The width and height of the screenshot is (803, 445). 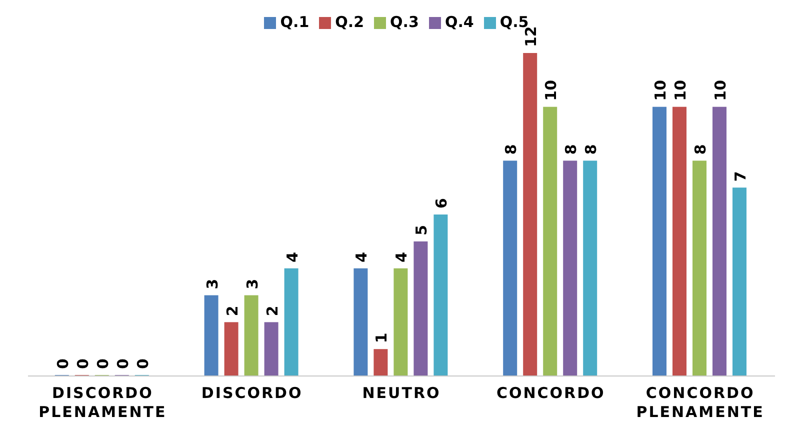 What do you see at coordinates (421, 230) in the screenshot?
I see `data-label: 5` at bounding box center [421, 230].